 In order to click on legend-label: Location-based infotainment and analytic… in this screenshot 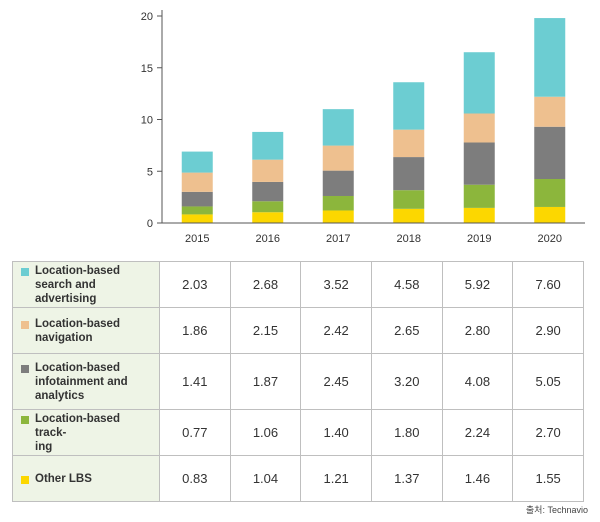, I will do `click(81, 381)`.